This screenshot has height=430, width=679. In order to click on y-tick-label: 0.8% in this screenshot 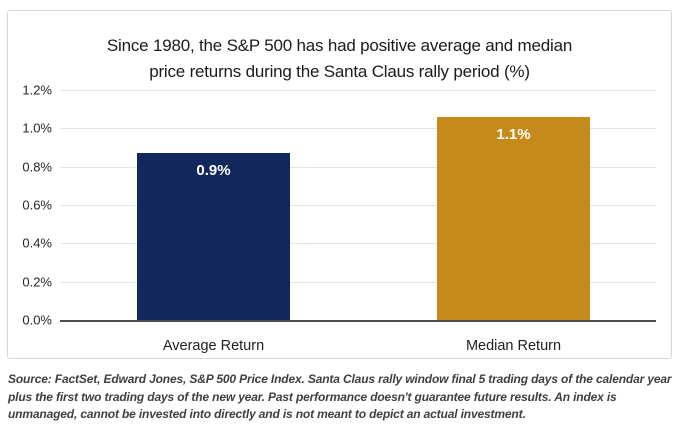, I will do `click(37, 167)`.